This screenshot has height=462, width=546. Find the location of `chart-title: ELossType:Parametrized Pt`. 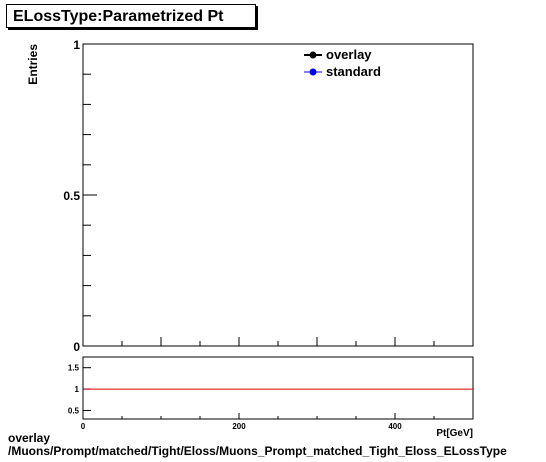

chart-title: ELossType:Parametrized Pt is located at coordinates (131, 16).